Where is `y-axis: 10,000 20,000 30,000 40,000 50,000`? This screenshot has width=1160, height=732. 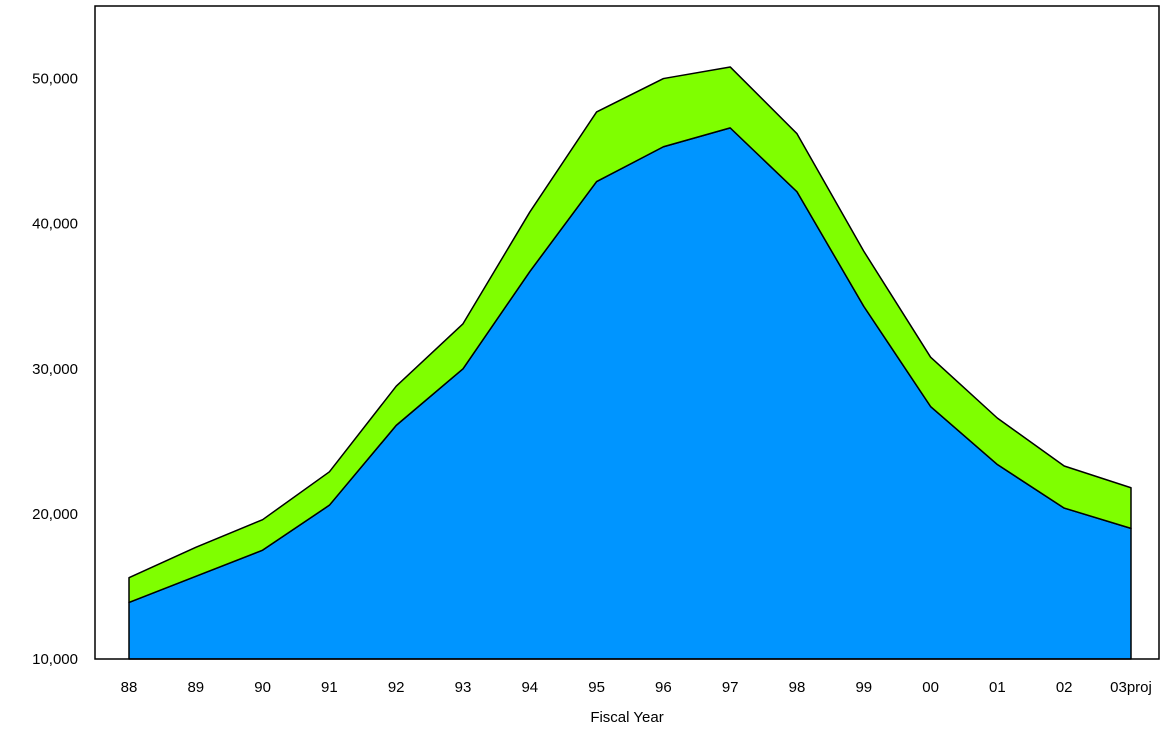
y-axis: 10,000 20,000 30,000 40,000 50,000 is located at coordinates (55, 369).